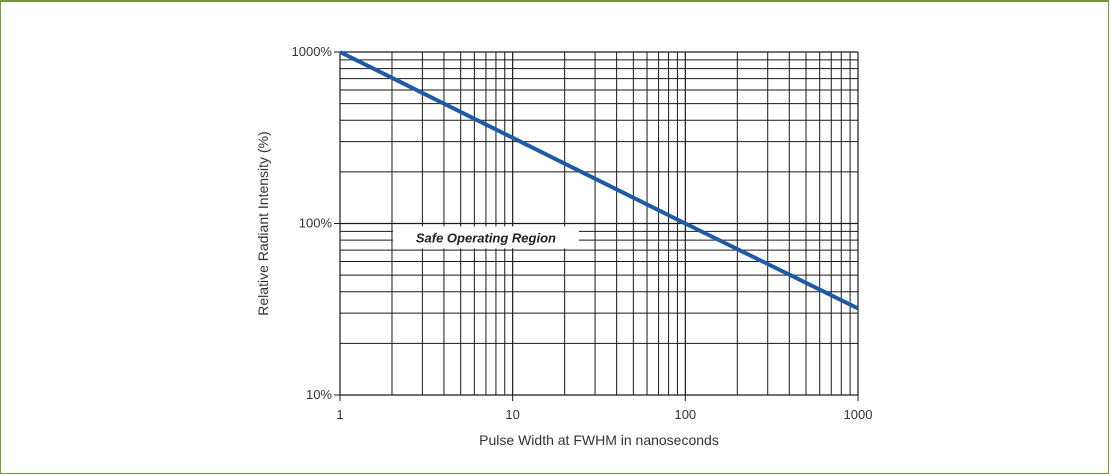 The width and height of the screenshot is (1111, 476). I want to click on y-tick-label: 1000%, so click(312, 51).